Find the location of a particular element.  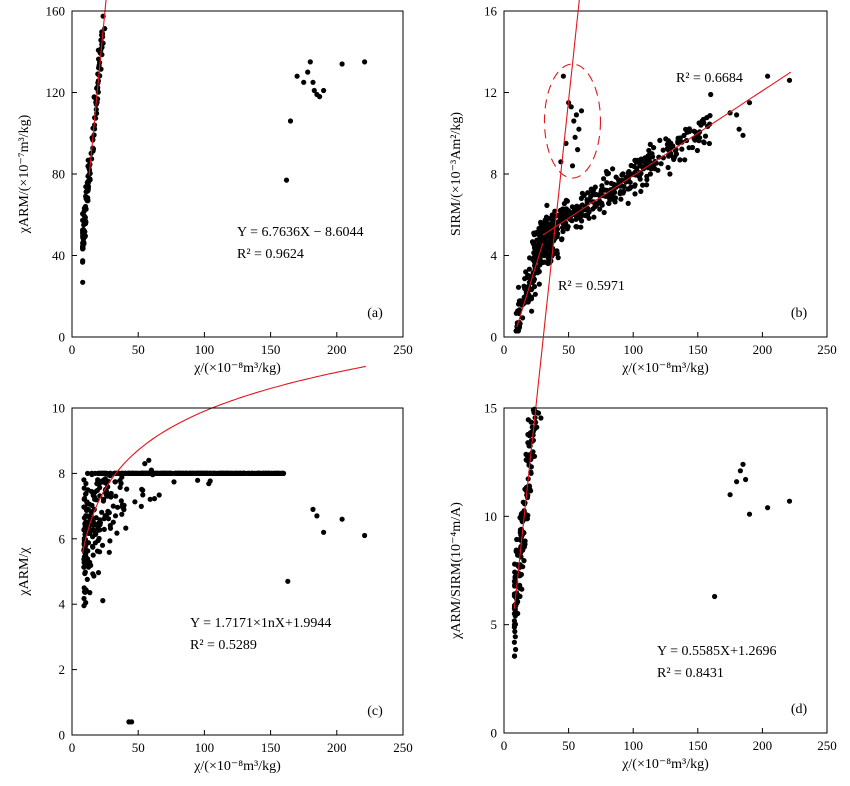

y-tick-label: 15 is located at coordinates (490, 408).